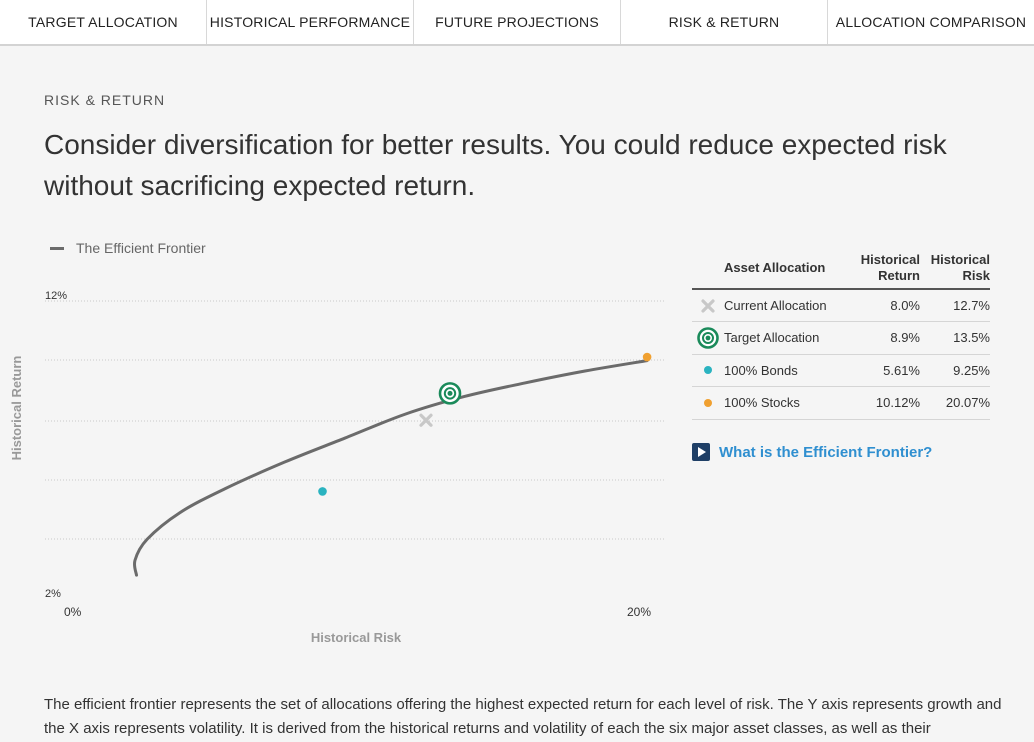 This screenshot has width=1034, height=742. Describe the element at coordinates (356, 637) in the screenshot. I see `x-axis-label: Historical Risk` at that location.